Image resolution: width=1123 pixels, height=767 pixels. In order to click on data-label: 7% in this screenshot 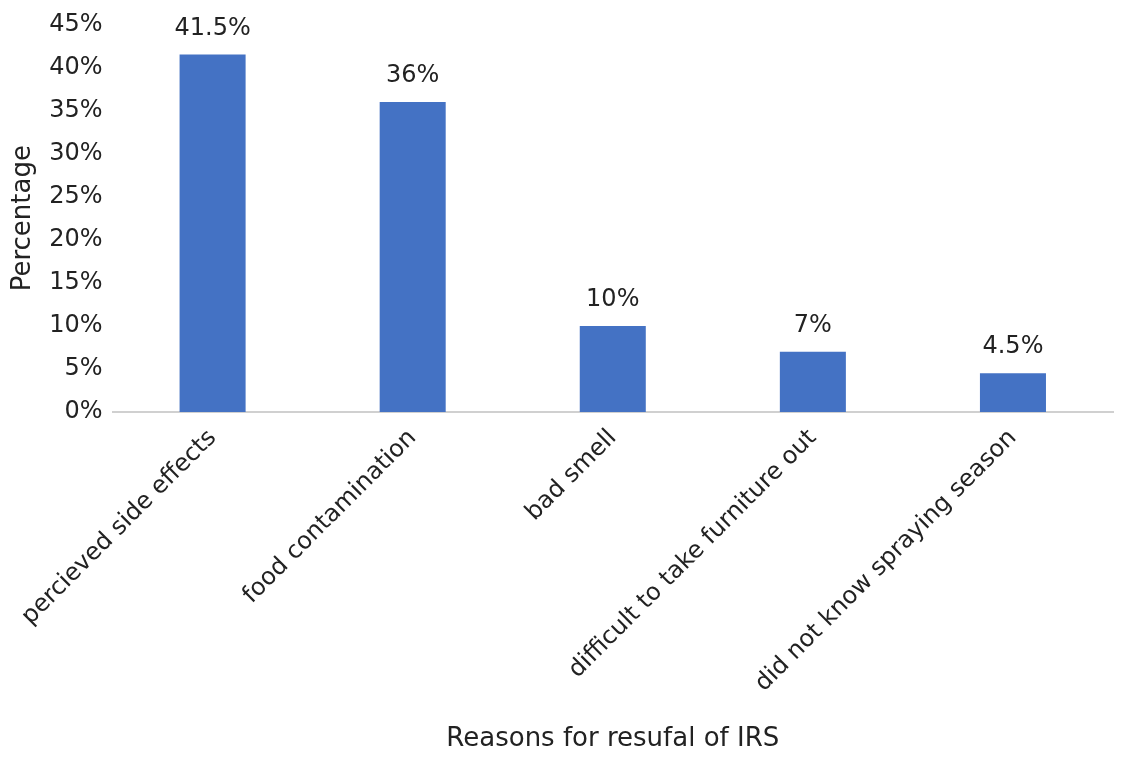, I will do `click(812, 323)`.